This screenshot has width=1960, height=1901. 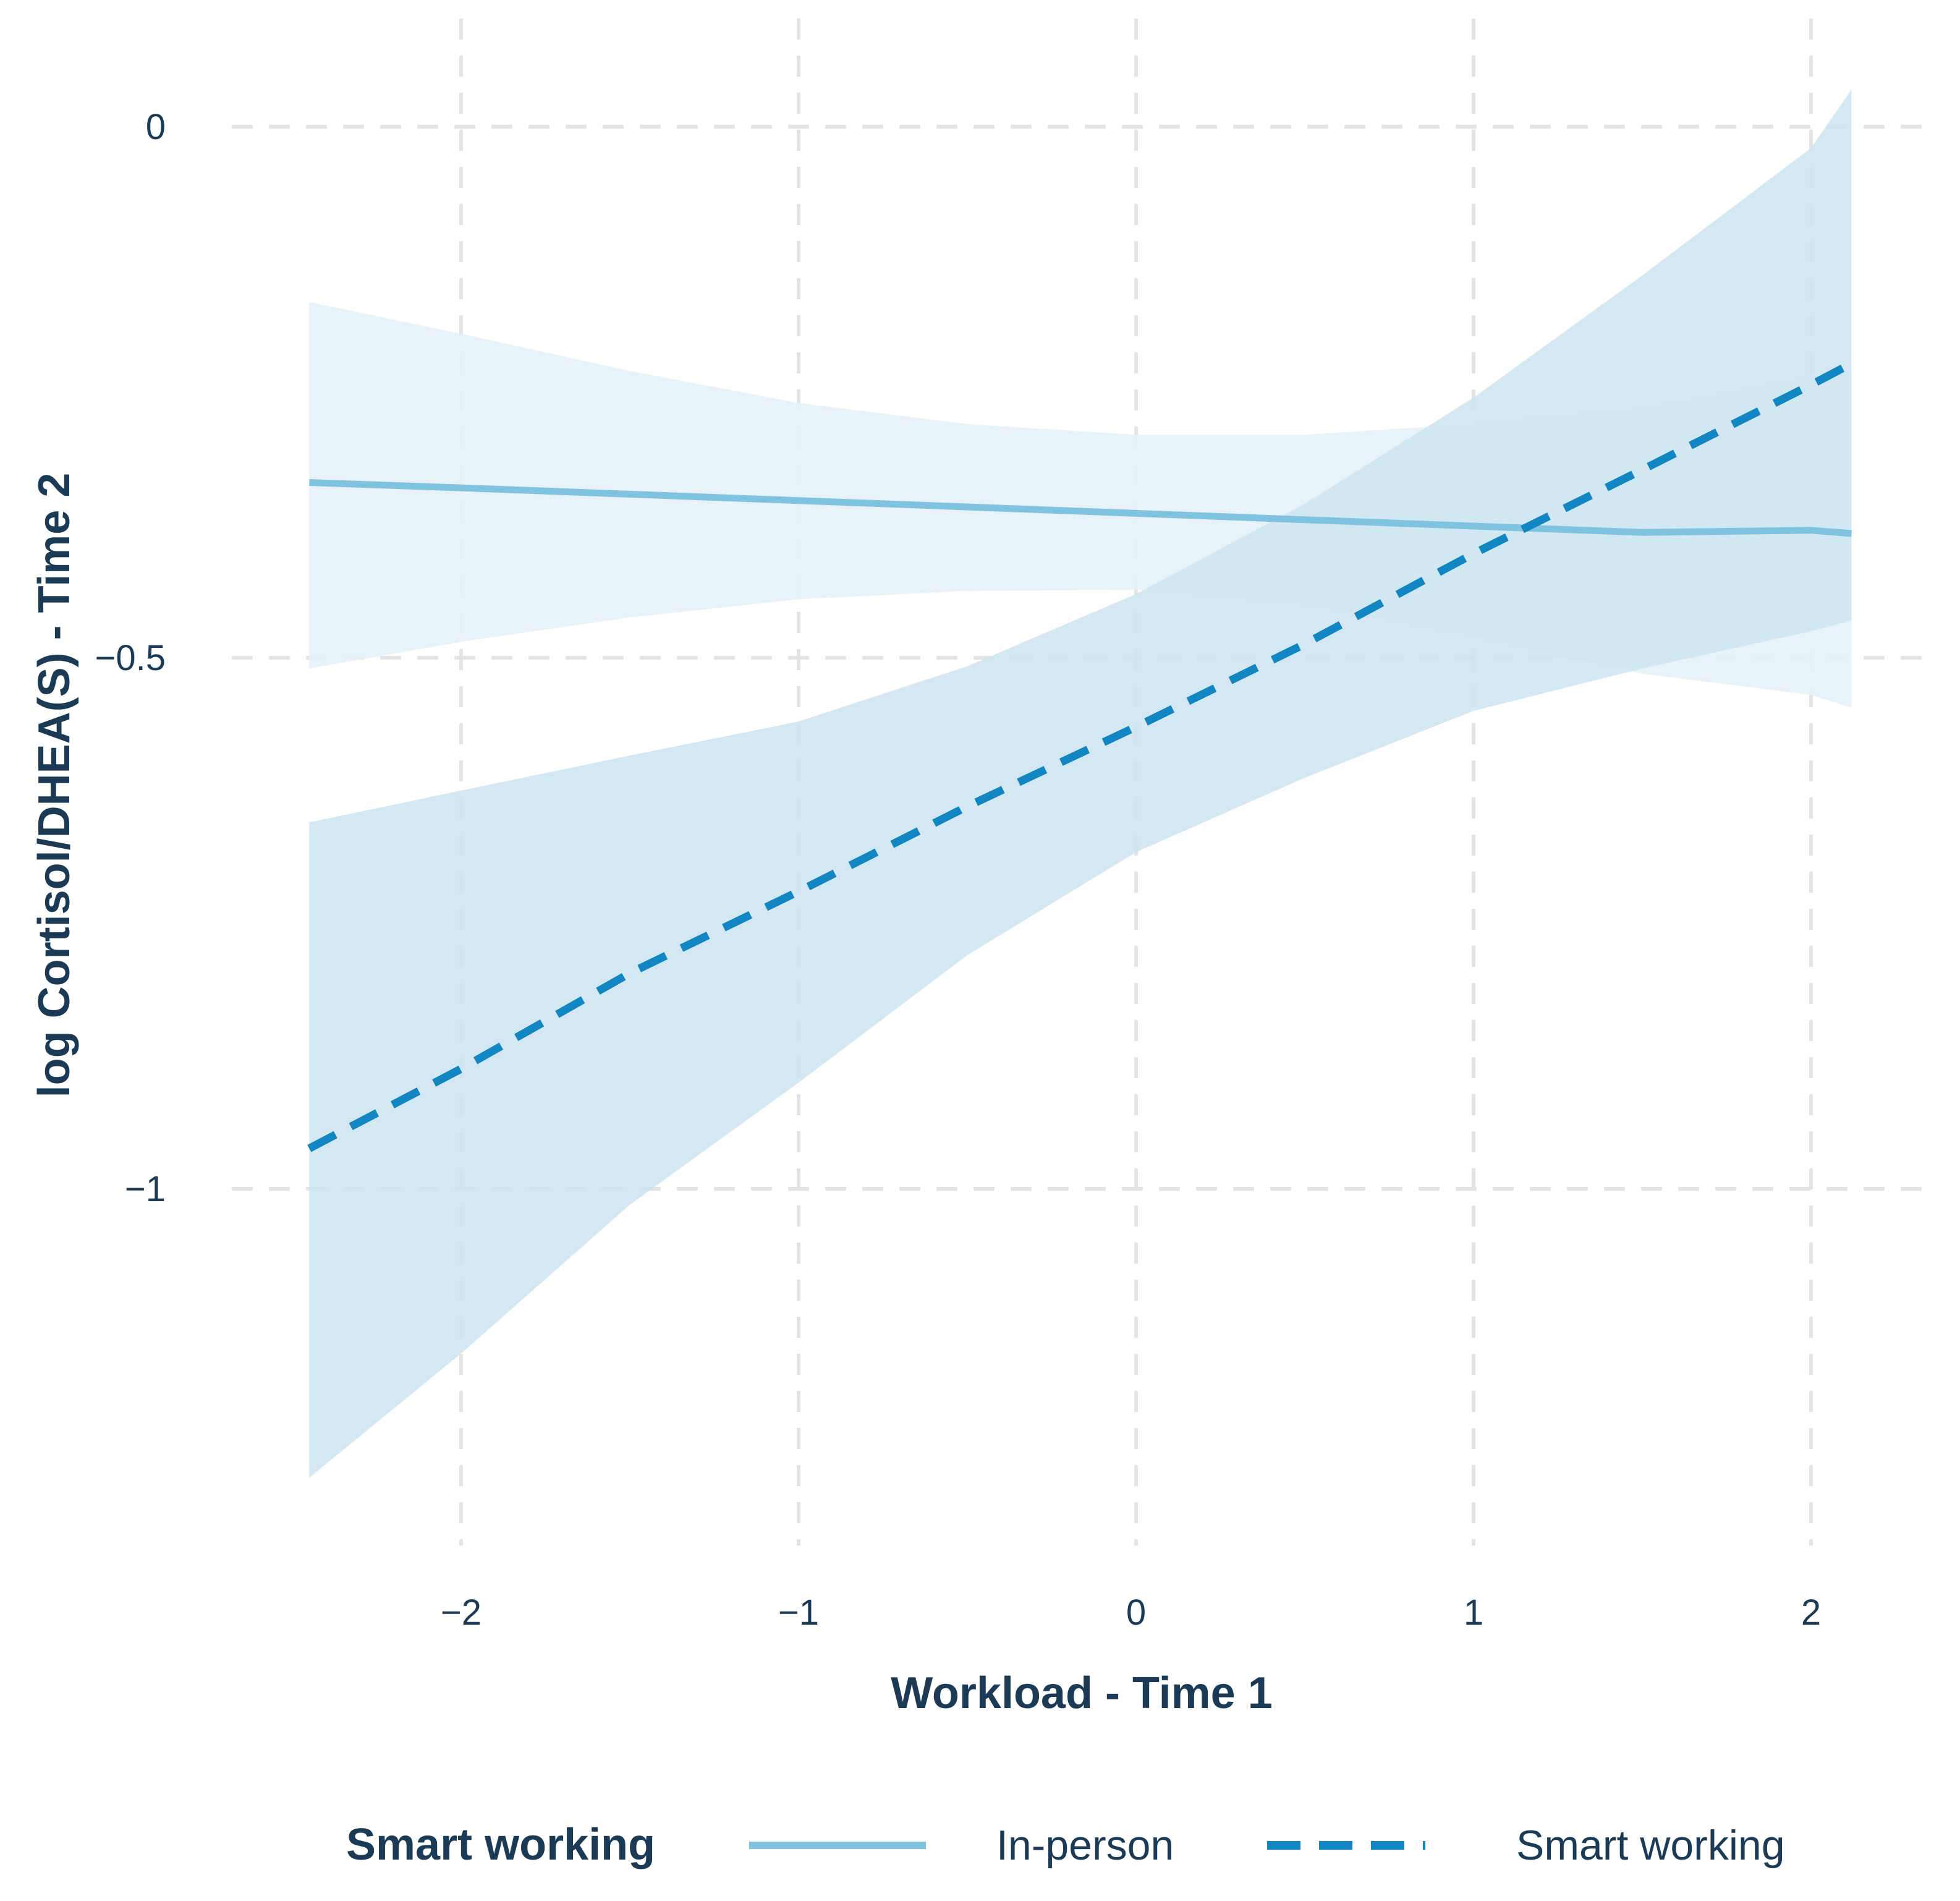 What do you see at coordinates (145, 1189) in the screenshot?
I see `y-tick-label: −1` at bounding box center [145, 1189].